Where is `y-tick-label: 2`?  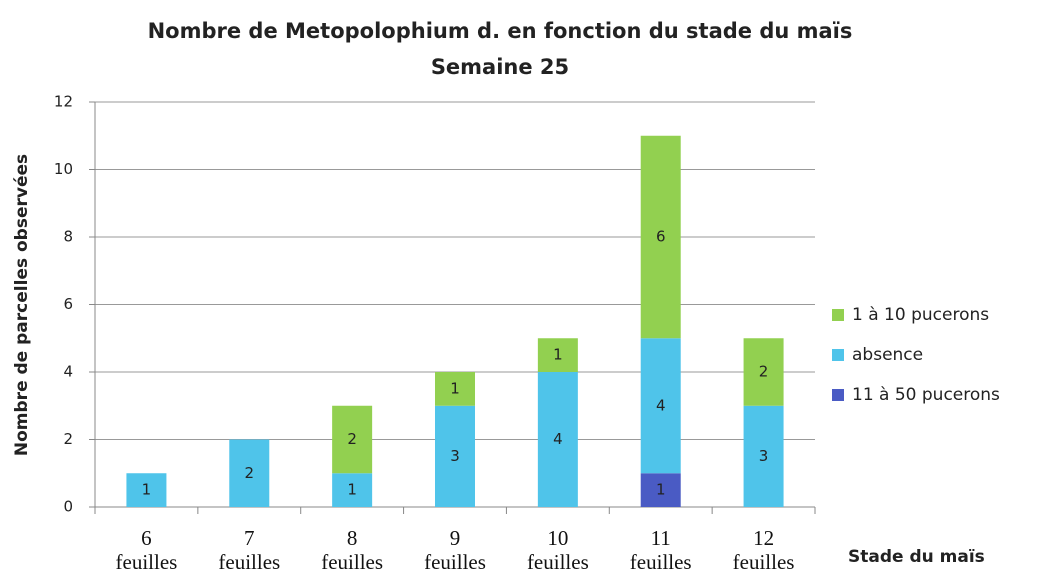
y-tick-label: 2 is located at coordinates (68, 439).